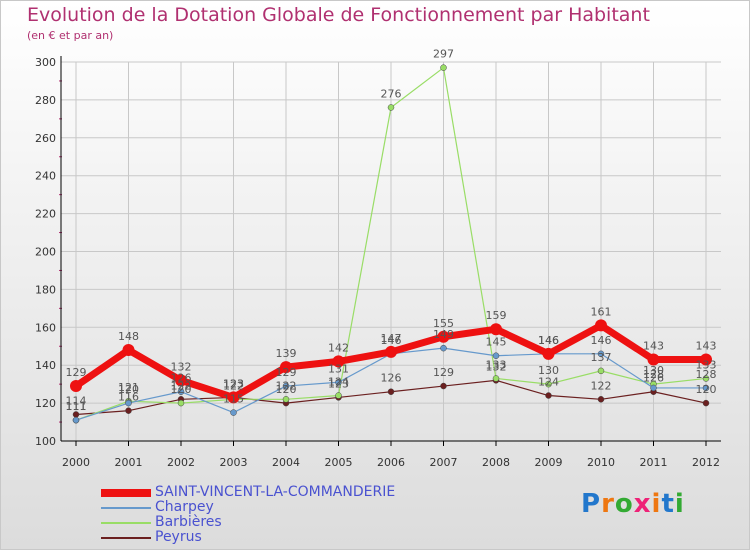 The image size is (750, 550). I want to click on data-label: 155, so click(443, 323).